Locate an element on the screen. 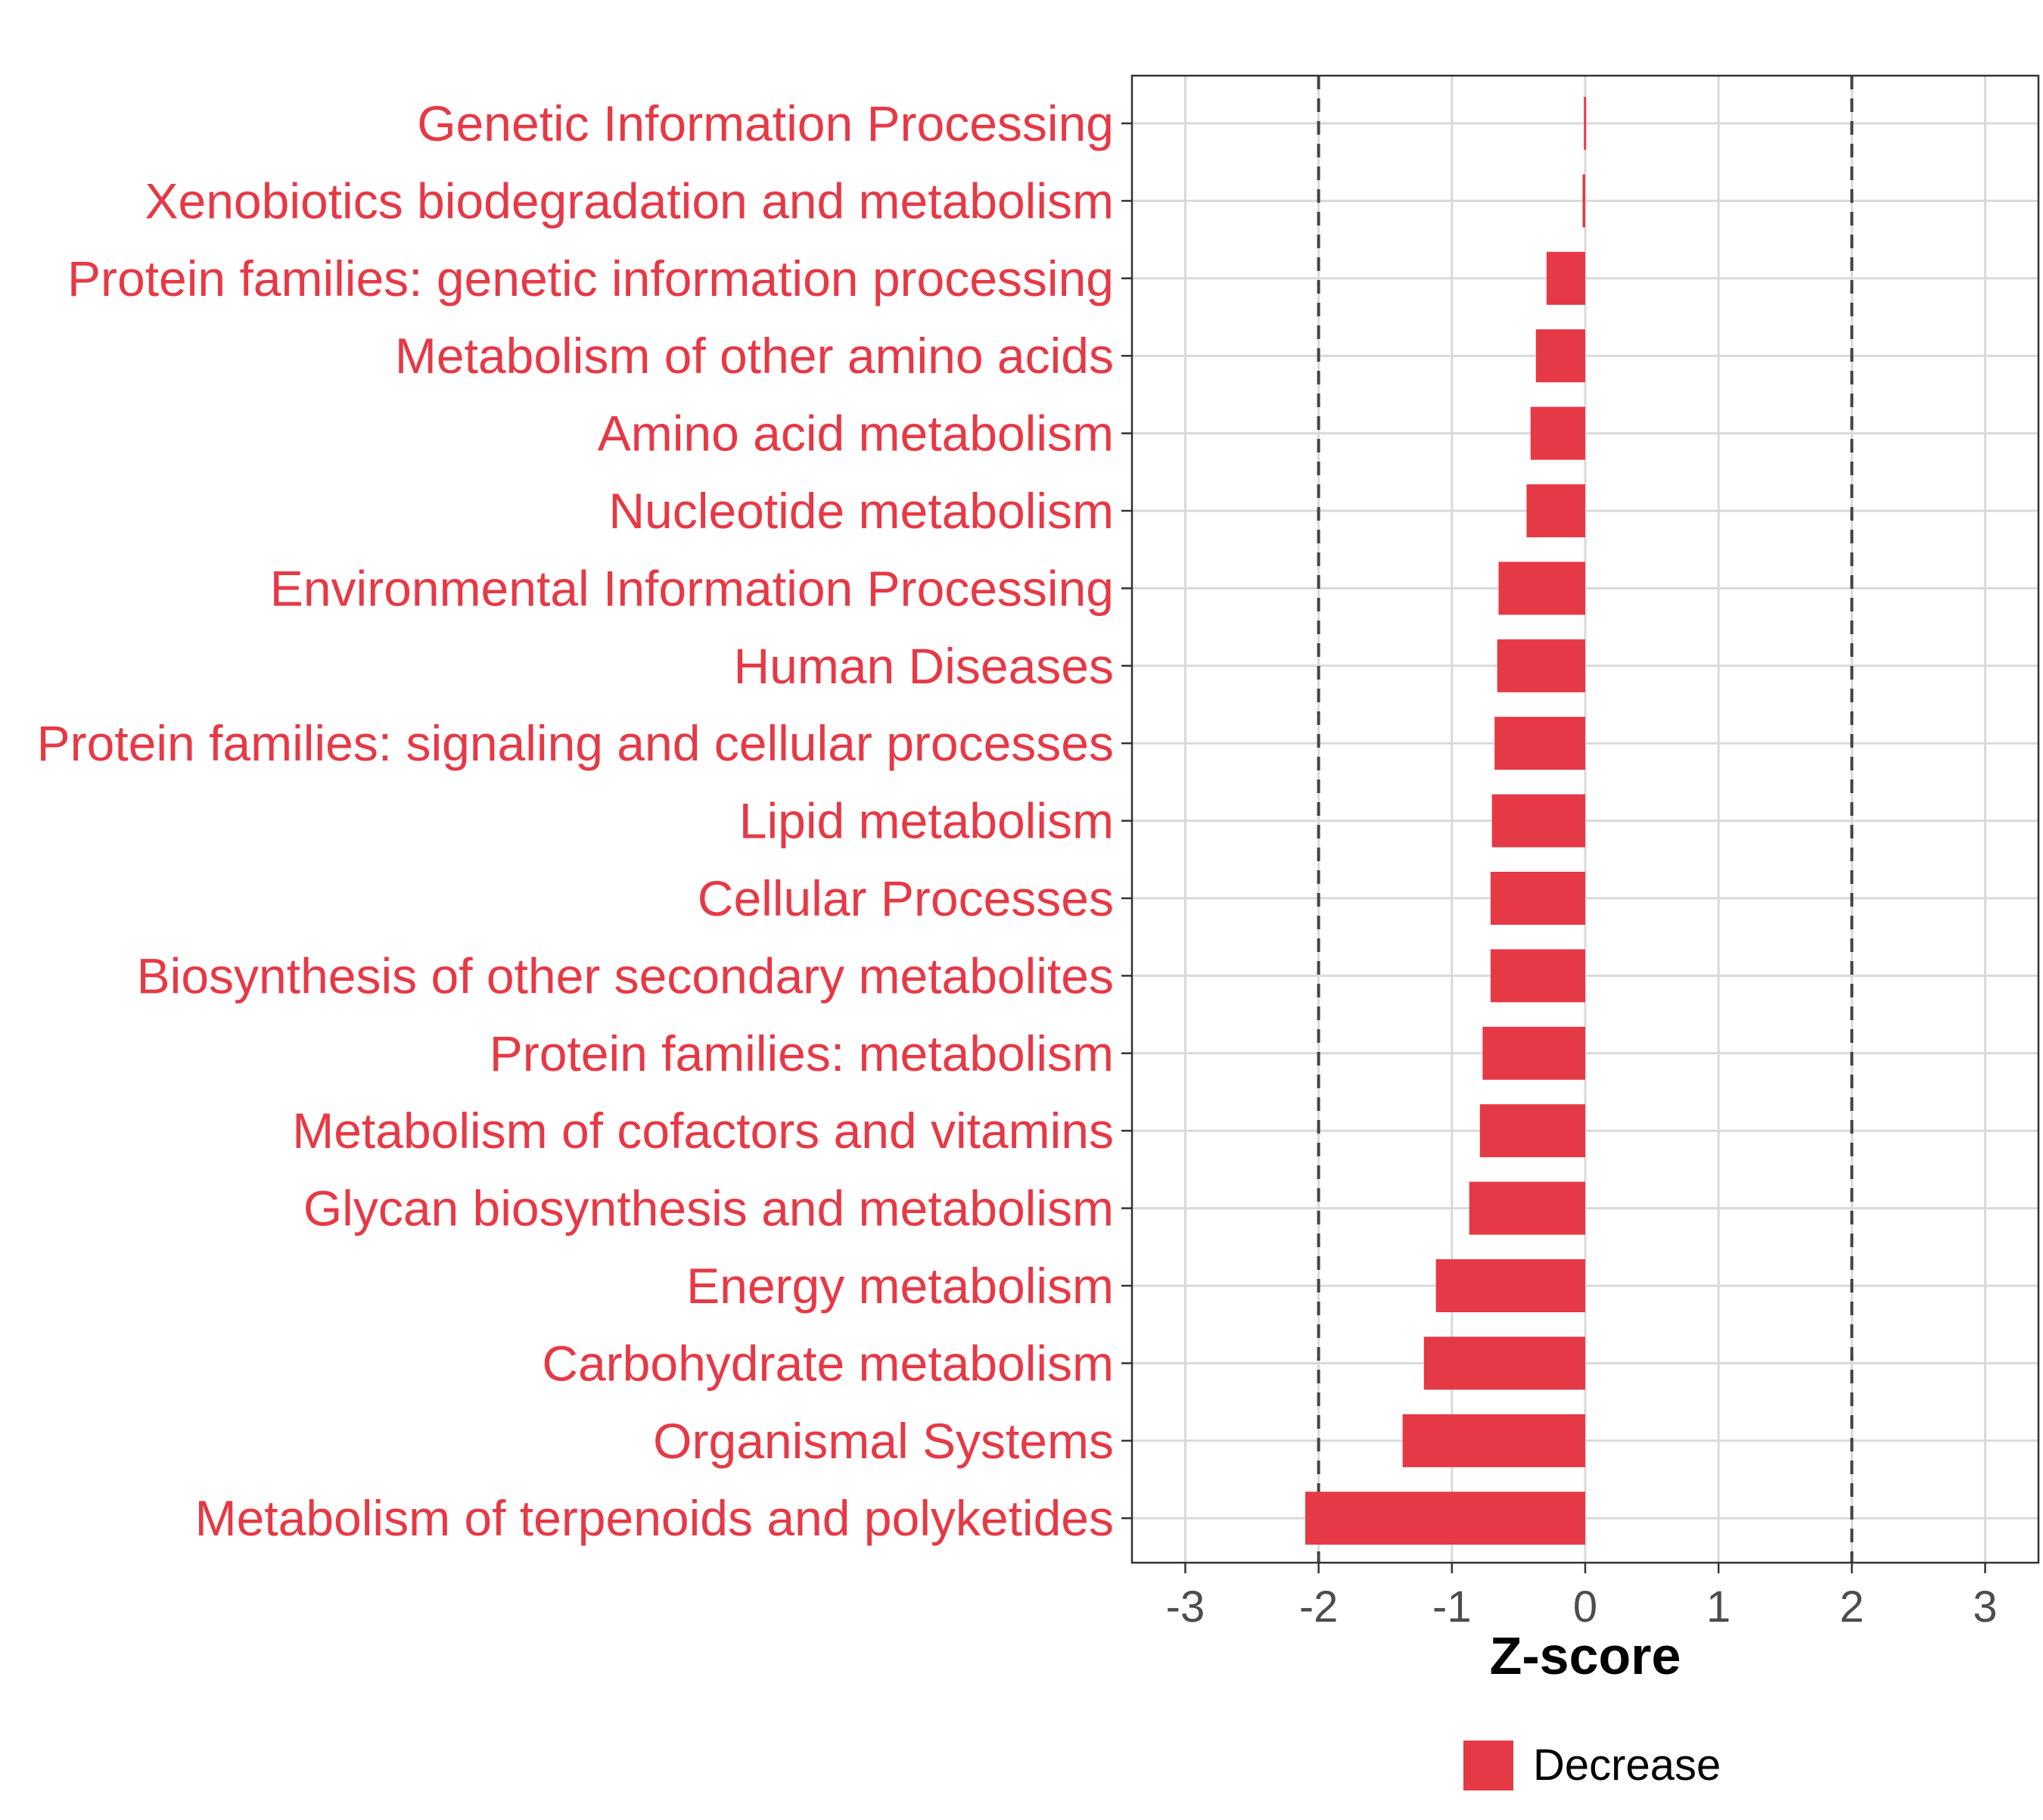 This screenshot has height=1820, width=2043. y-tick-label: Human Diseases is located at coordinates (923, 666).